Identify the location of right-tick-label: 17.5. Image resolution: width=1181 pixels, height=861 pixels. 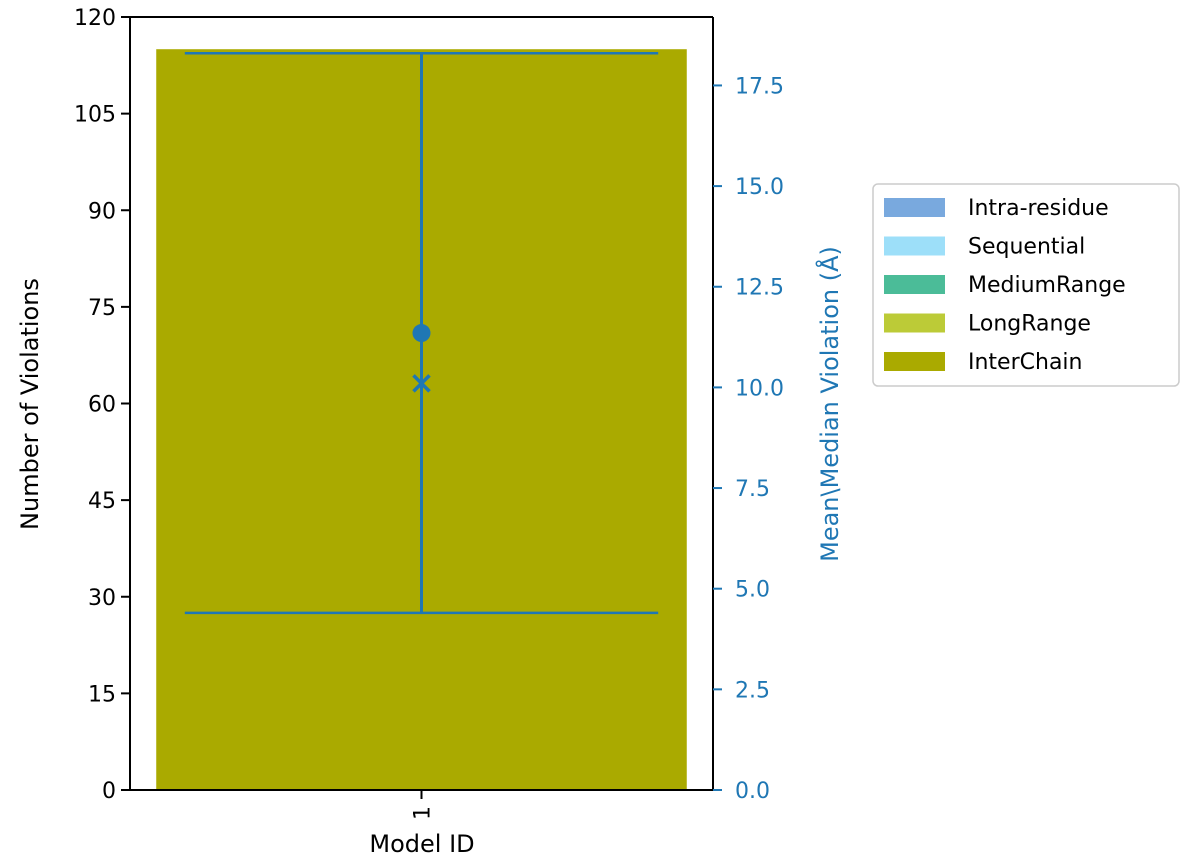
(759, 86).